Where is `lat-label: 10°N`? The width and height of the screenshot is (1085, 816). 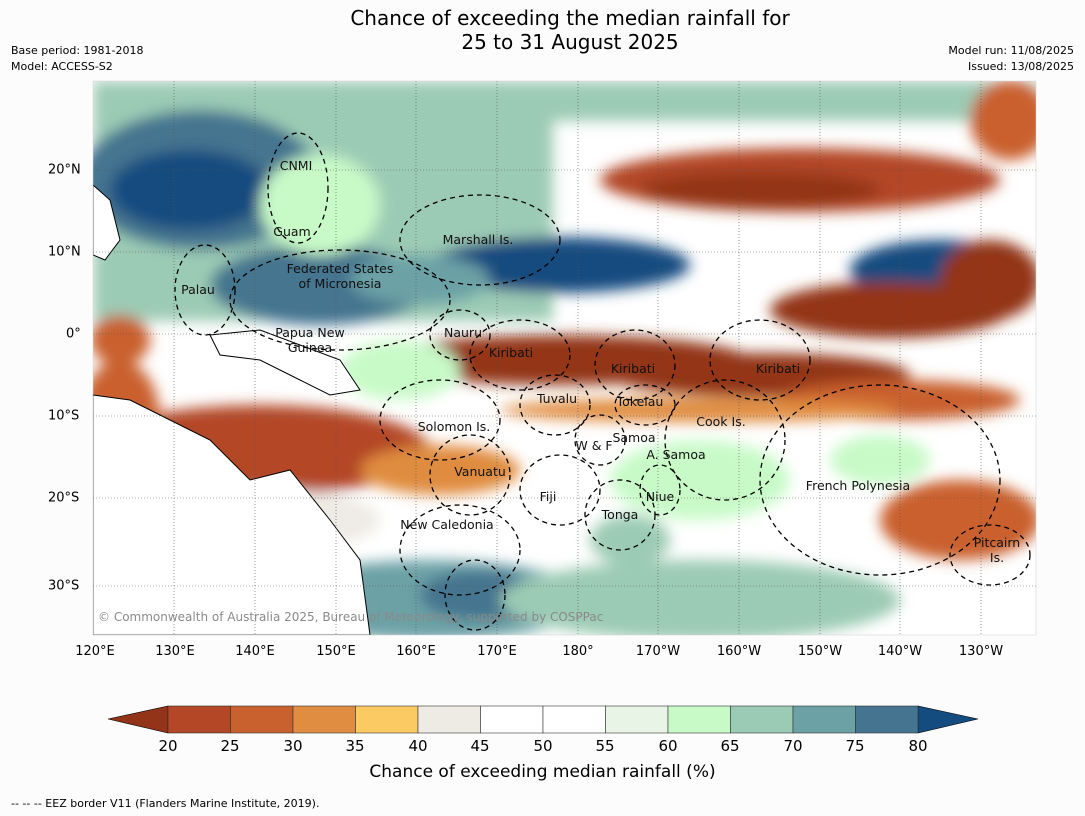 lat-label: 10°N is located at coordinates (64, 252).